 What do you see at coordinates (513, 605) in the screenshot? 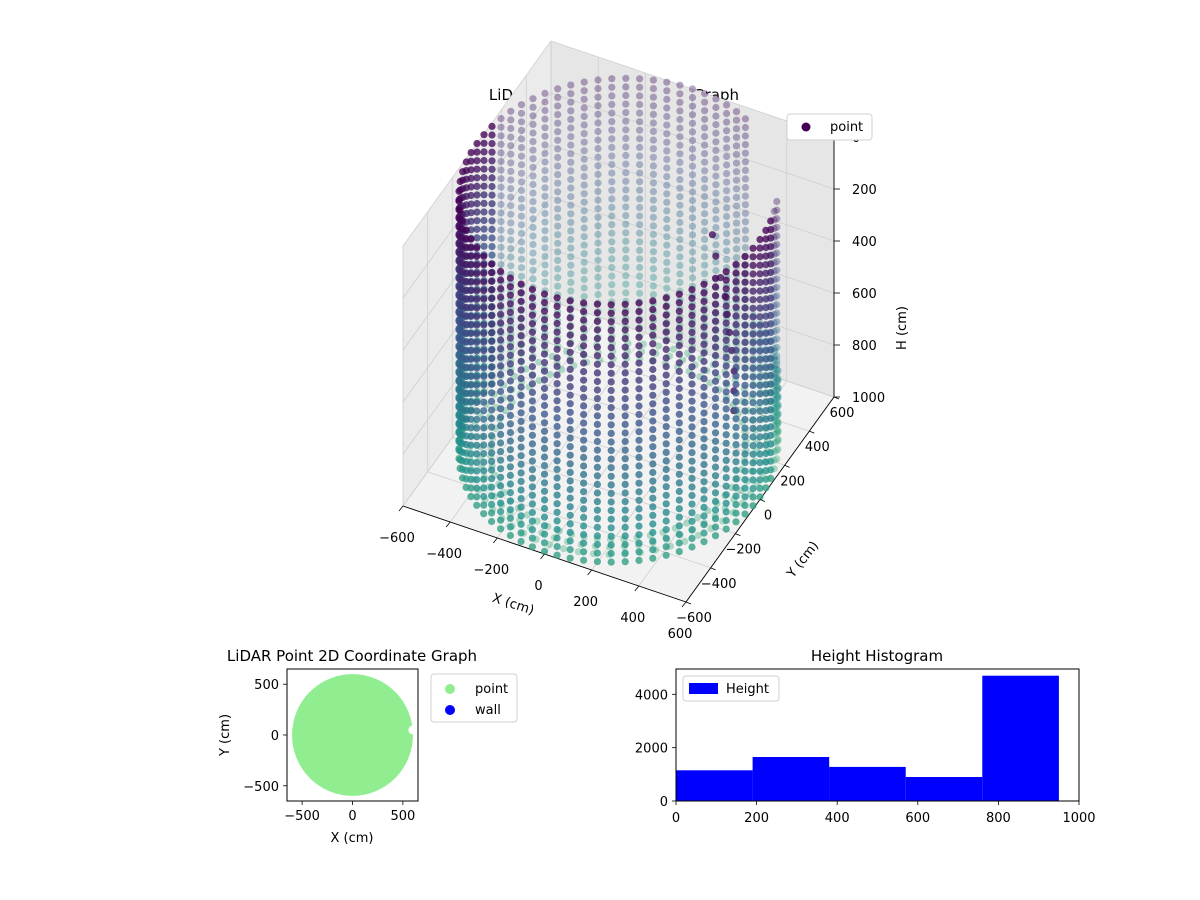
I see `x-axis-label-3d: X (cm)` at bounding box center [513, 605].